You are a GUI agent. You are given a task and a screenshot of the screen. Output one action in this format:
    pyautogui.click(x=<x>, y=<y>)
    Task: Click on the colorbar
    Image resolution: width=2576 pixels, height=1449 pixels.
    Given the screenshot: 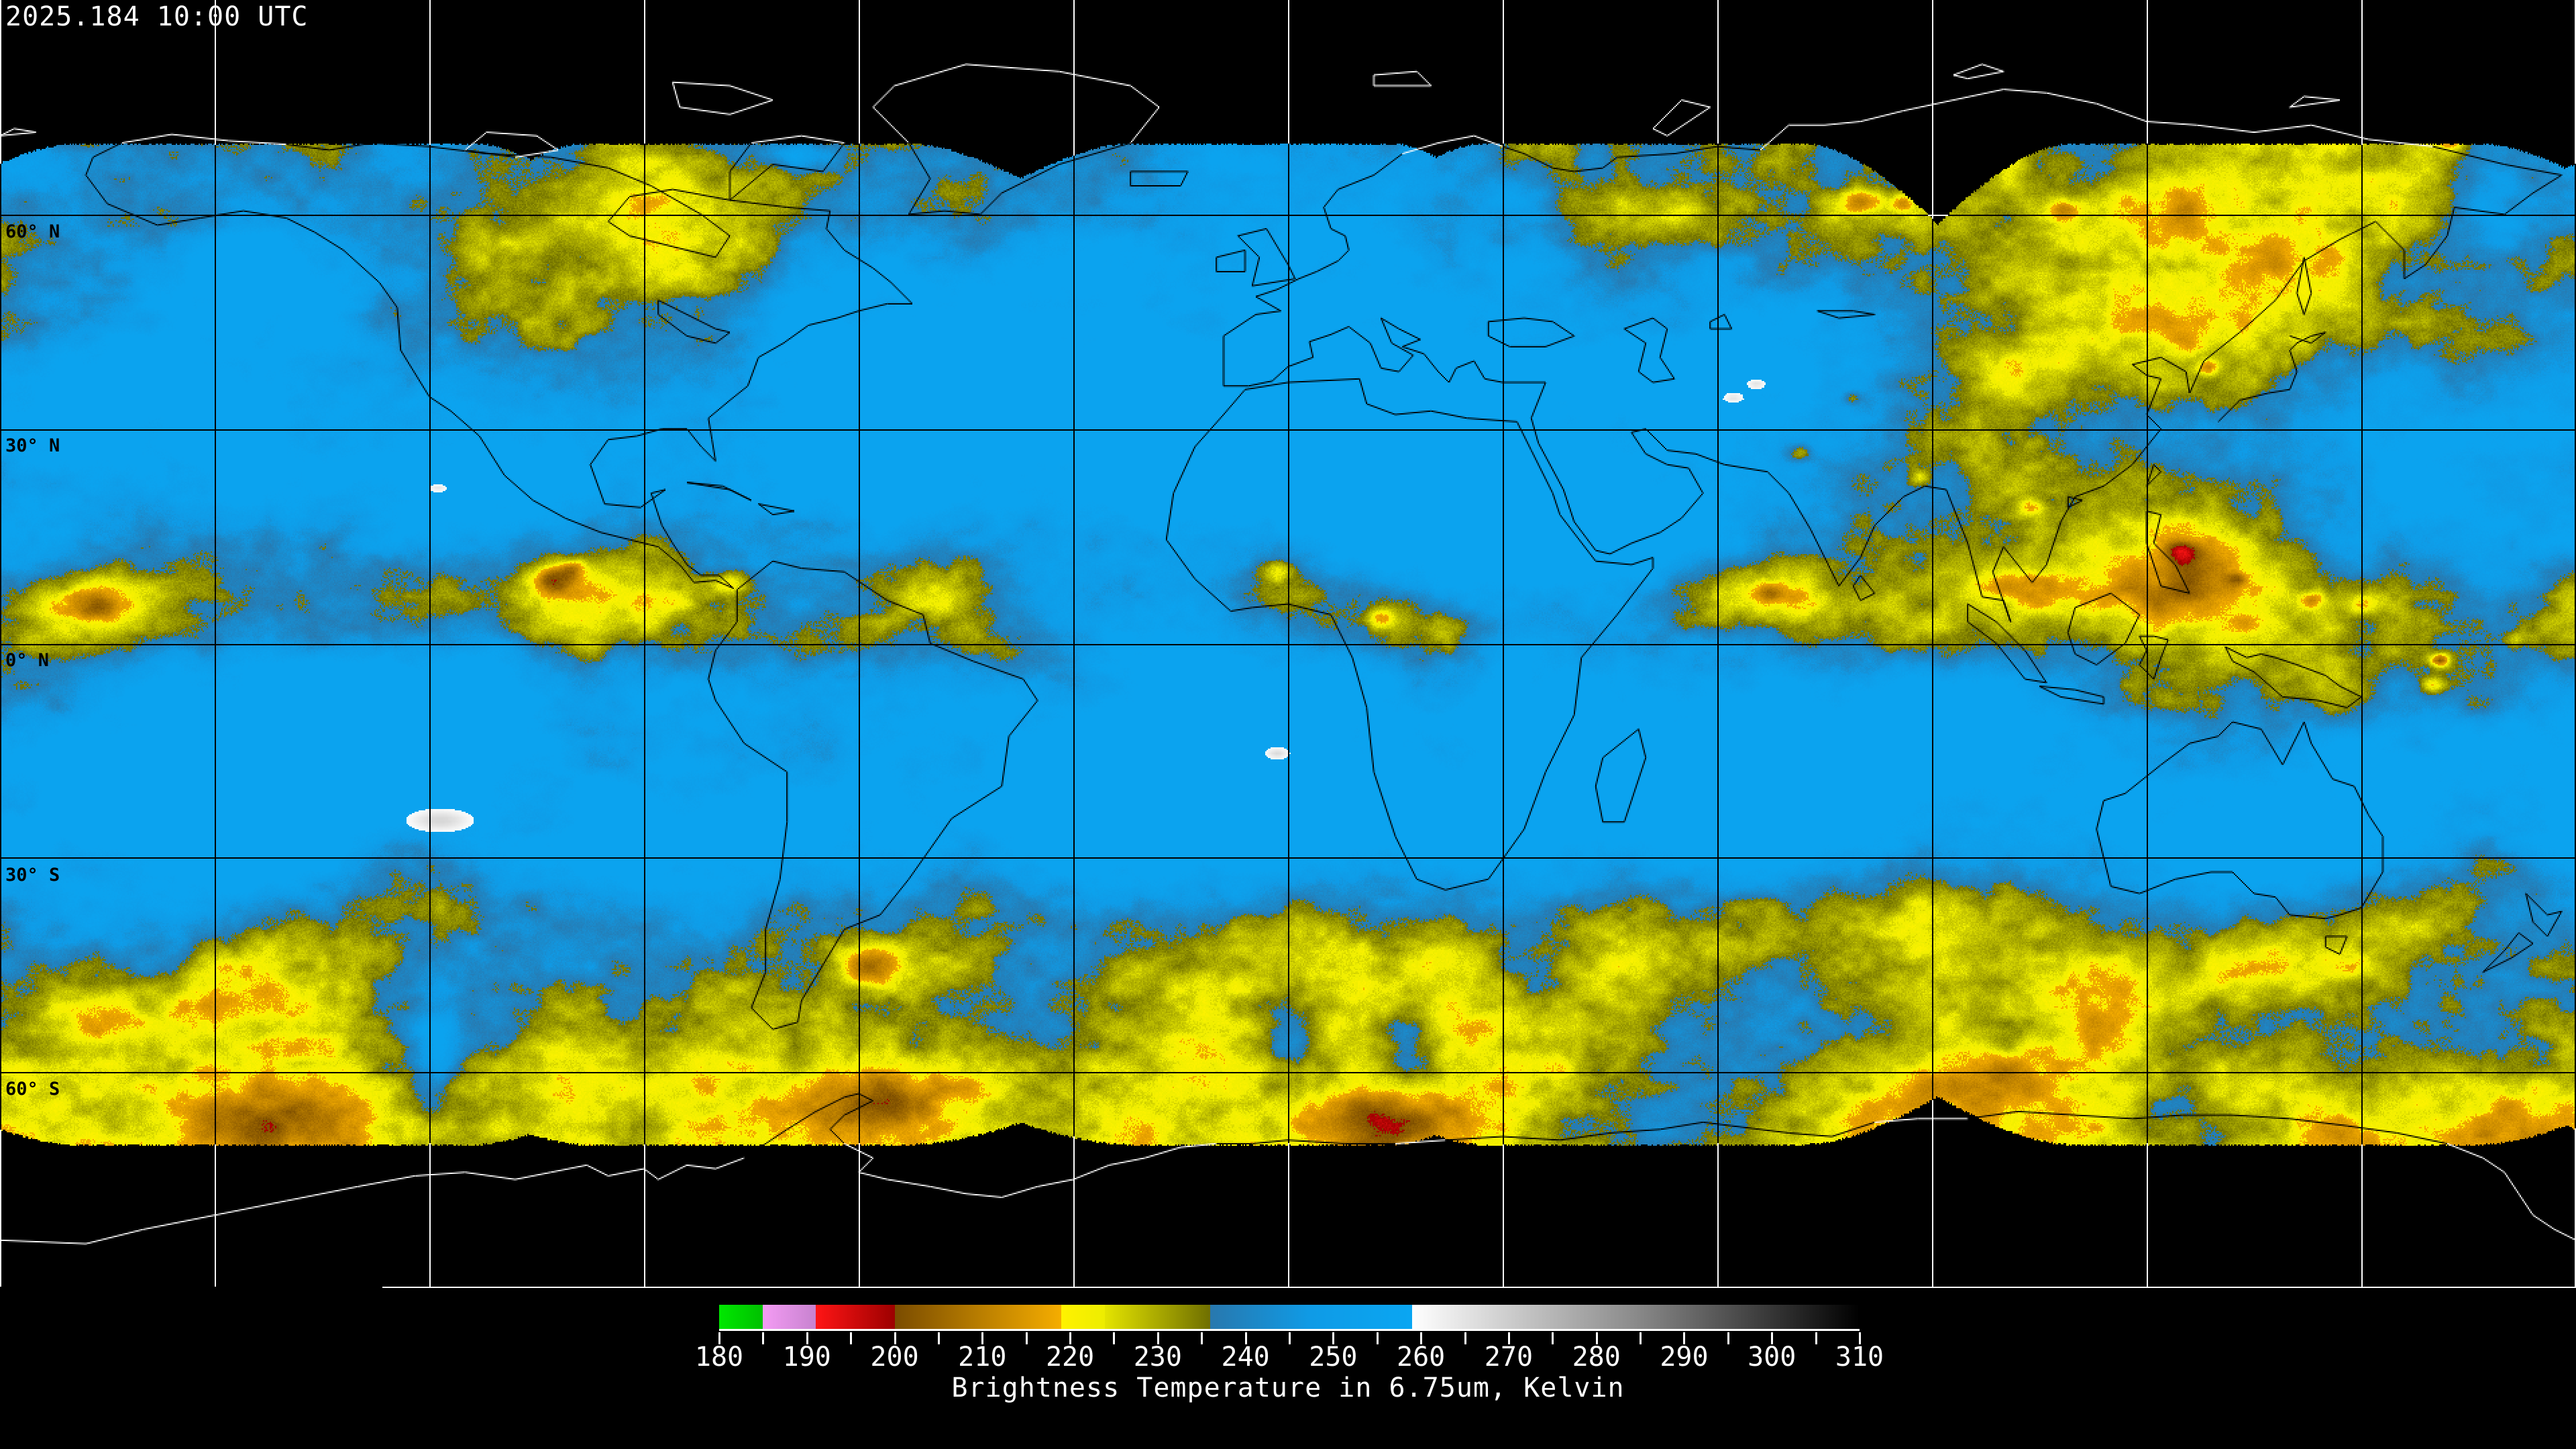 What is the action you would take?
    pyautogui.click(x=1289, y=1318)
    